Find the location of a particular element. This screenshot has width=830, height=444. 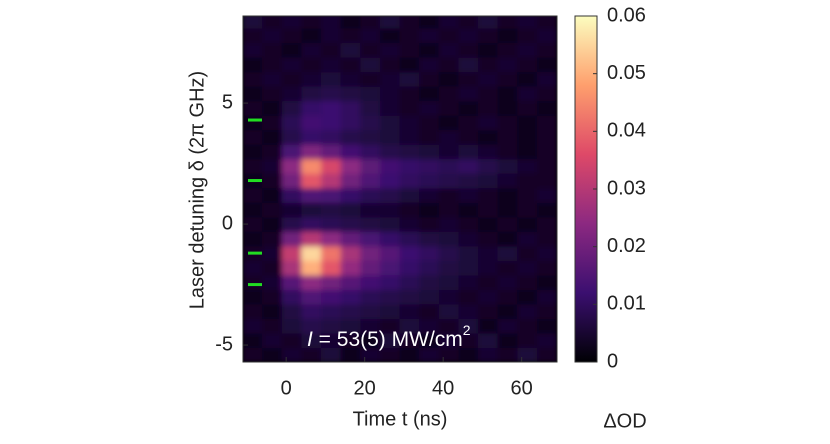

x-tick-label: 20 is located at coordinates (365, 388).